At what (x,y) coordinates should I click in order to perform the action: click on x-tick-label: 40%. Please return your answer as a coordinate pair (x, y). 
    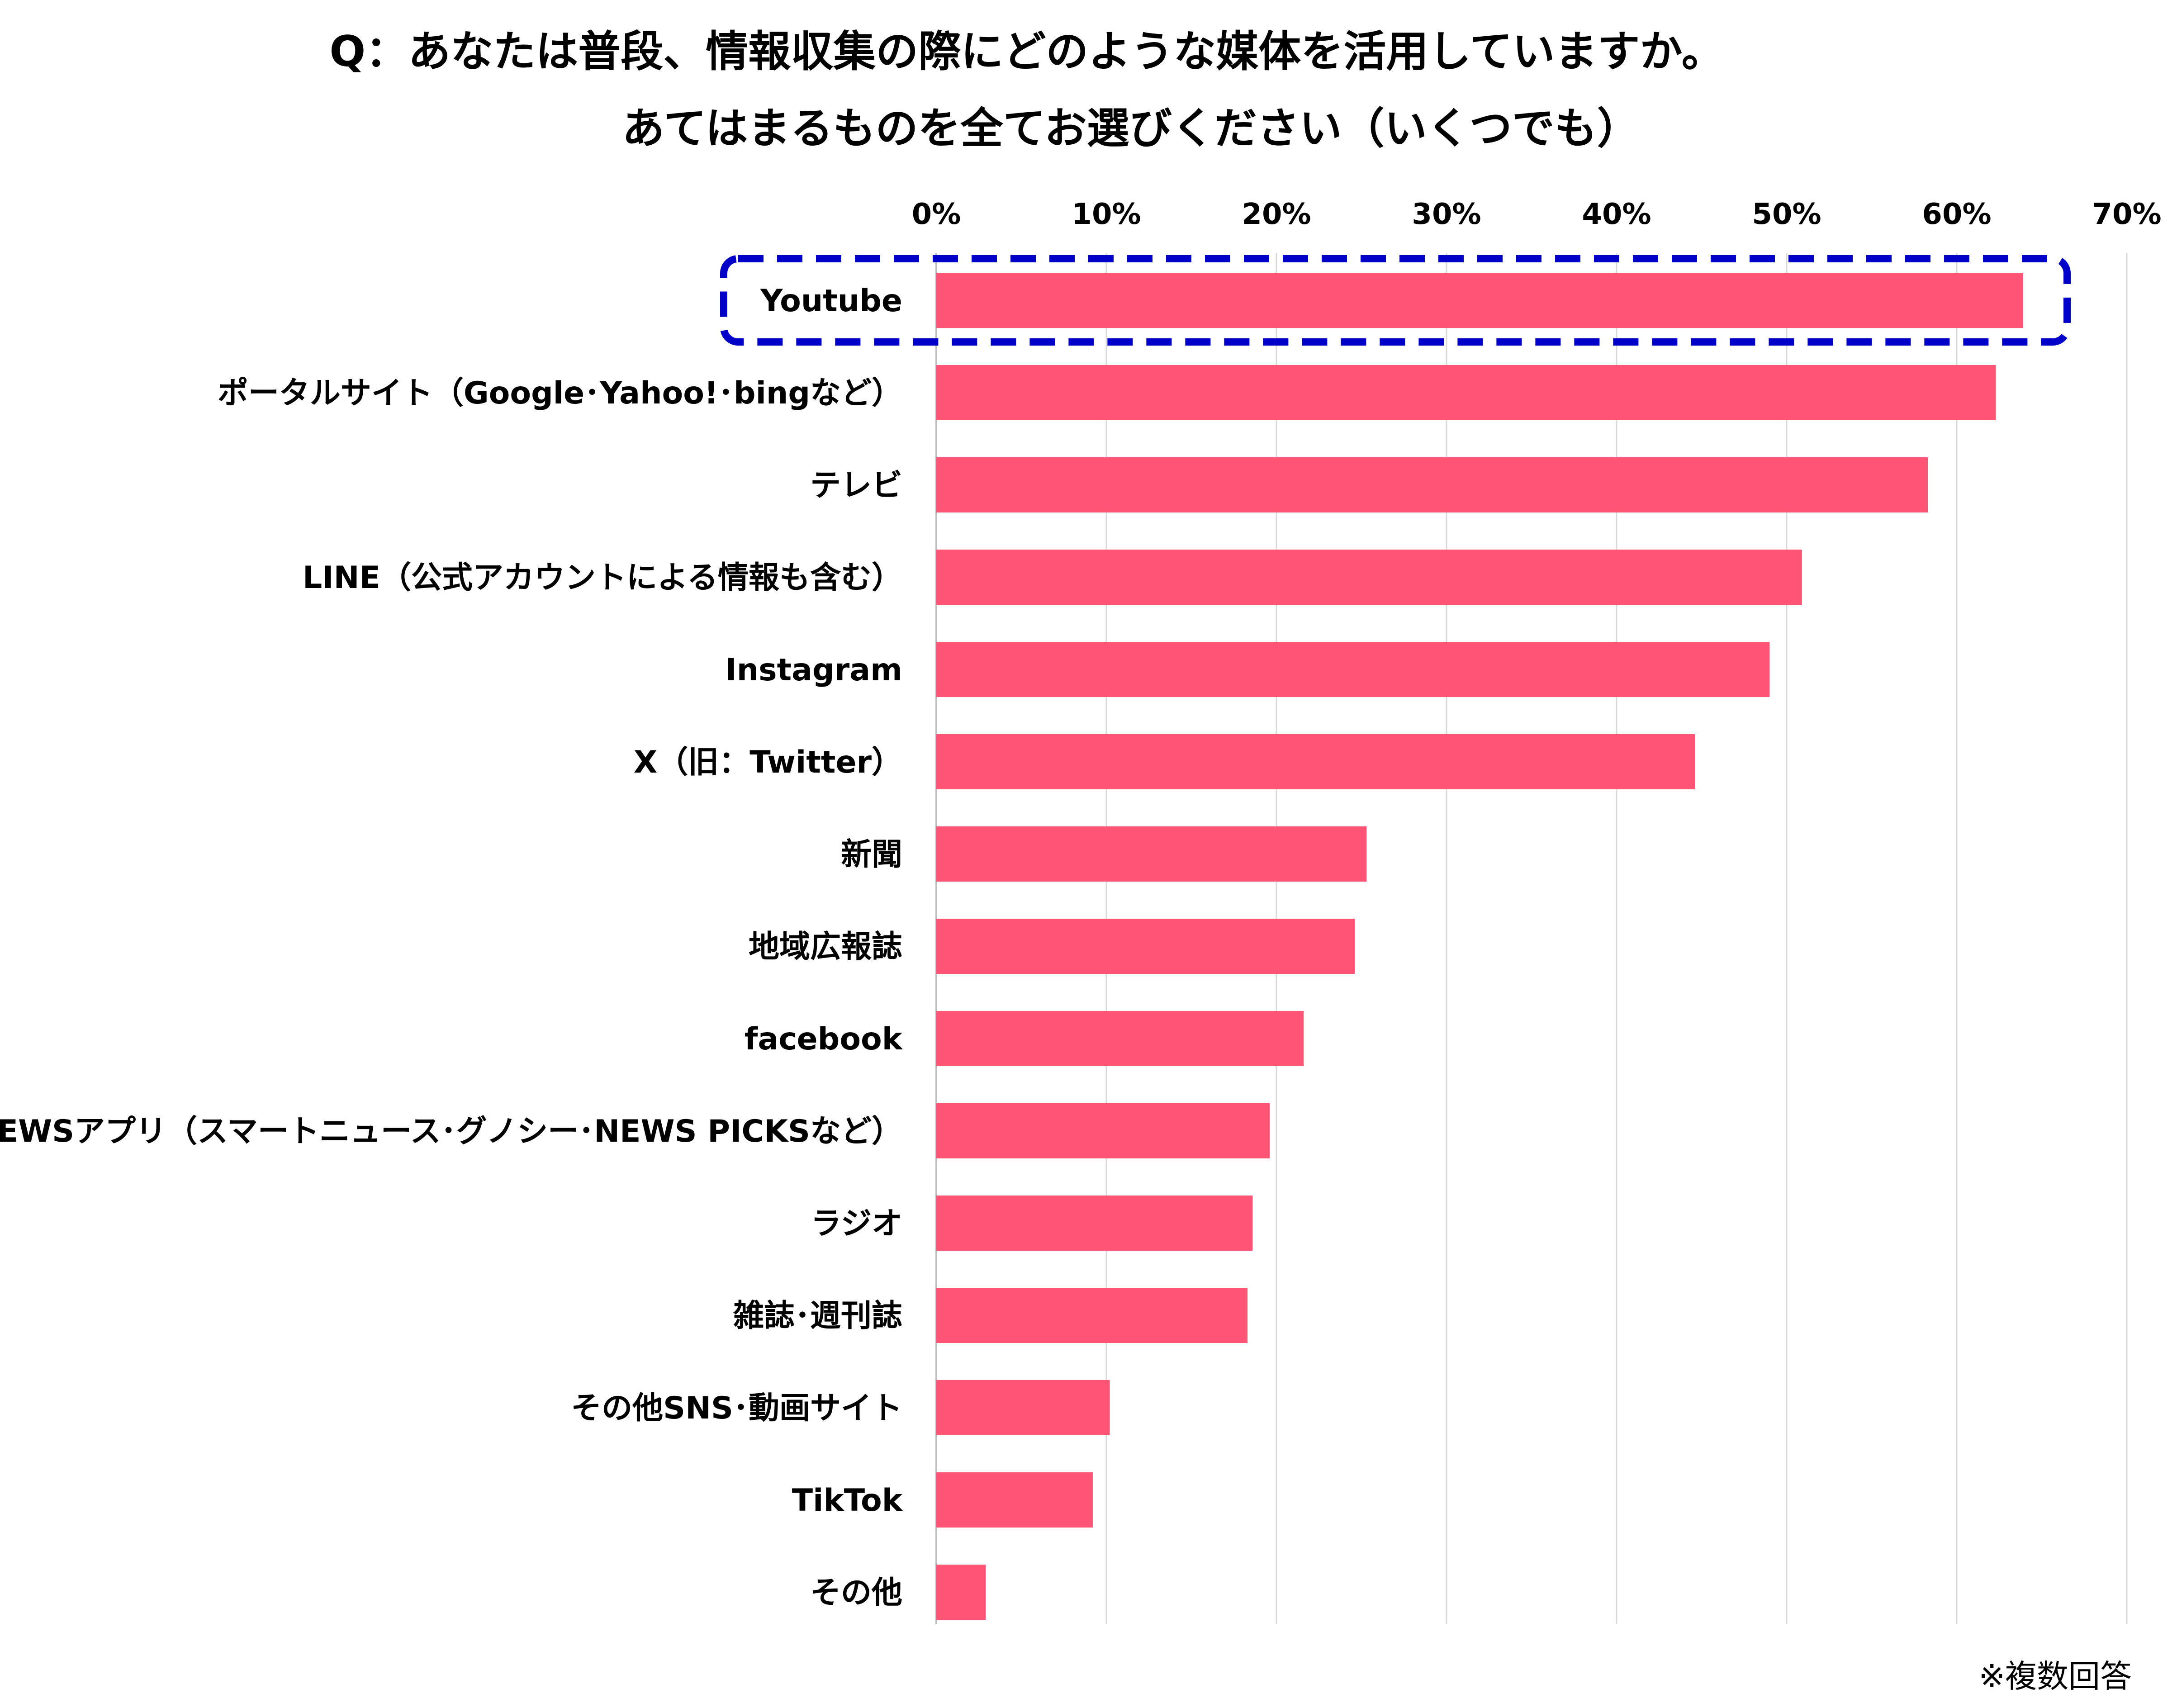
    Looking at the image, I should click on (1616, 214).